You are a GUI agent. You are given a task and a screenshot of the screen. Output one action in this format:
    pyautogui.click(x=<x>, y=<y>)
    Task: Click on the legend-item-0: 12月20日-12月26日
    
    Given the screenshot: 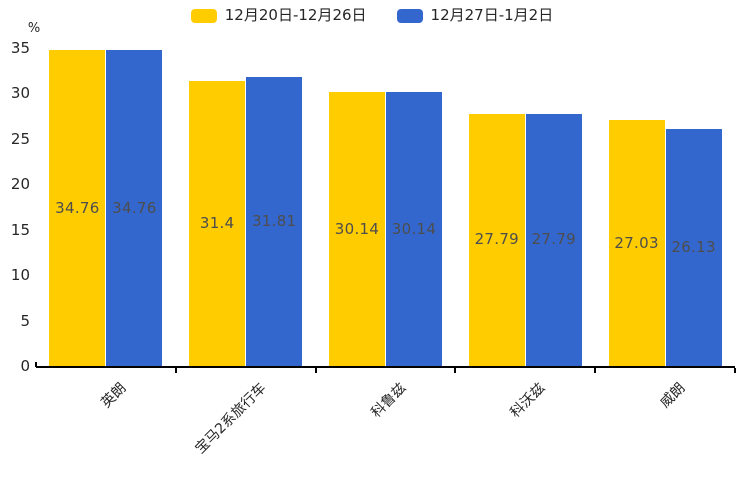 What is the action you would take?
    pyautogui.click(x=278, y=15)
    